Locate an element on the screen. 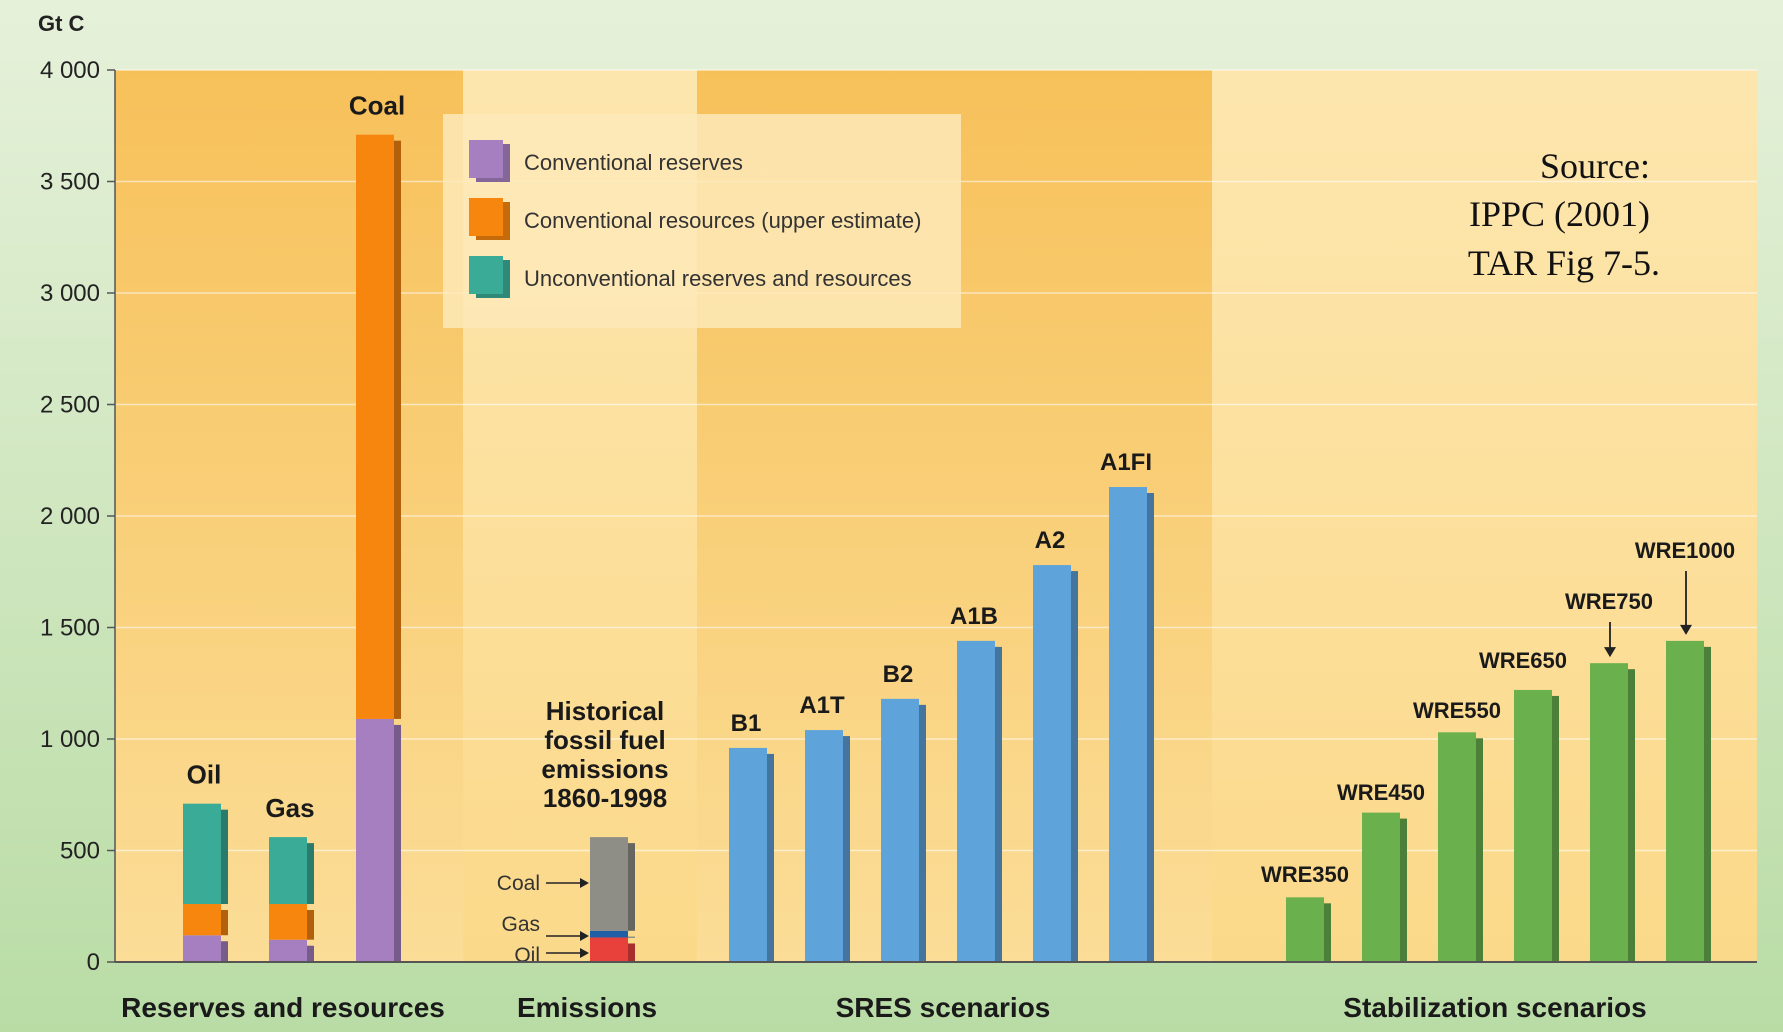  source-line-2: IPPC (2001) is located at coordinates (1559, 214).